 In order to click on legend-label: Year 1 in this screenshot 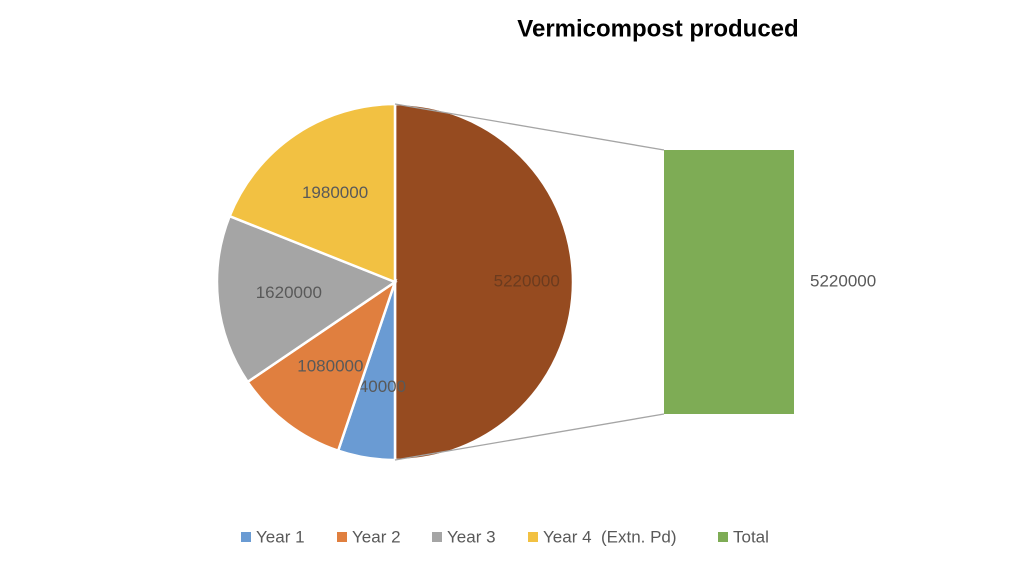, I will do `click(280, 536)`.